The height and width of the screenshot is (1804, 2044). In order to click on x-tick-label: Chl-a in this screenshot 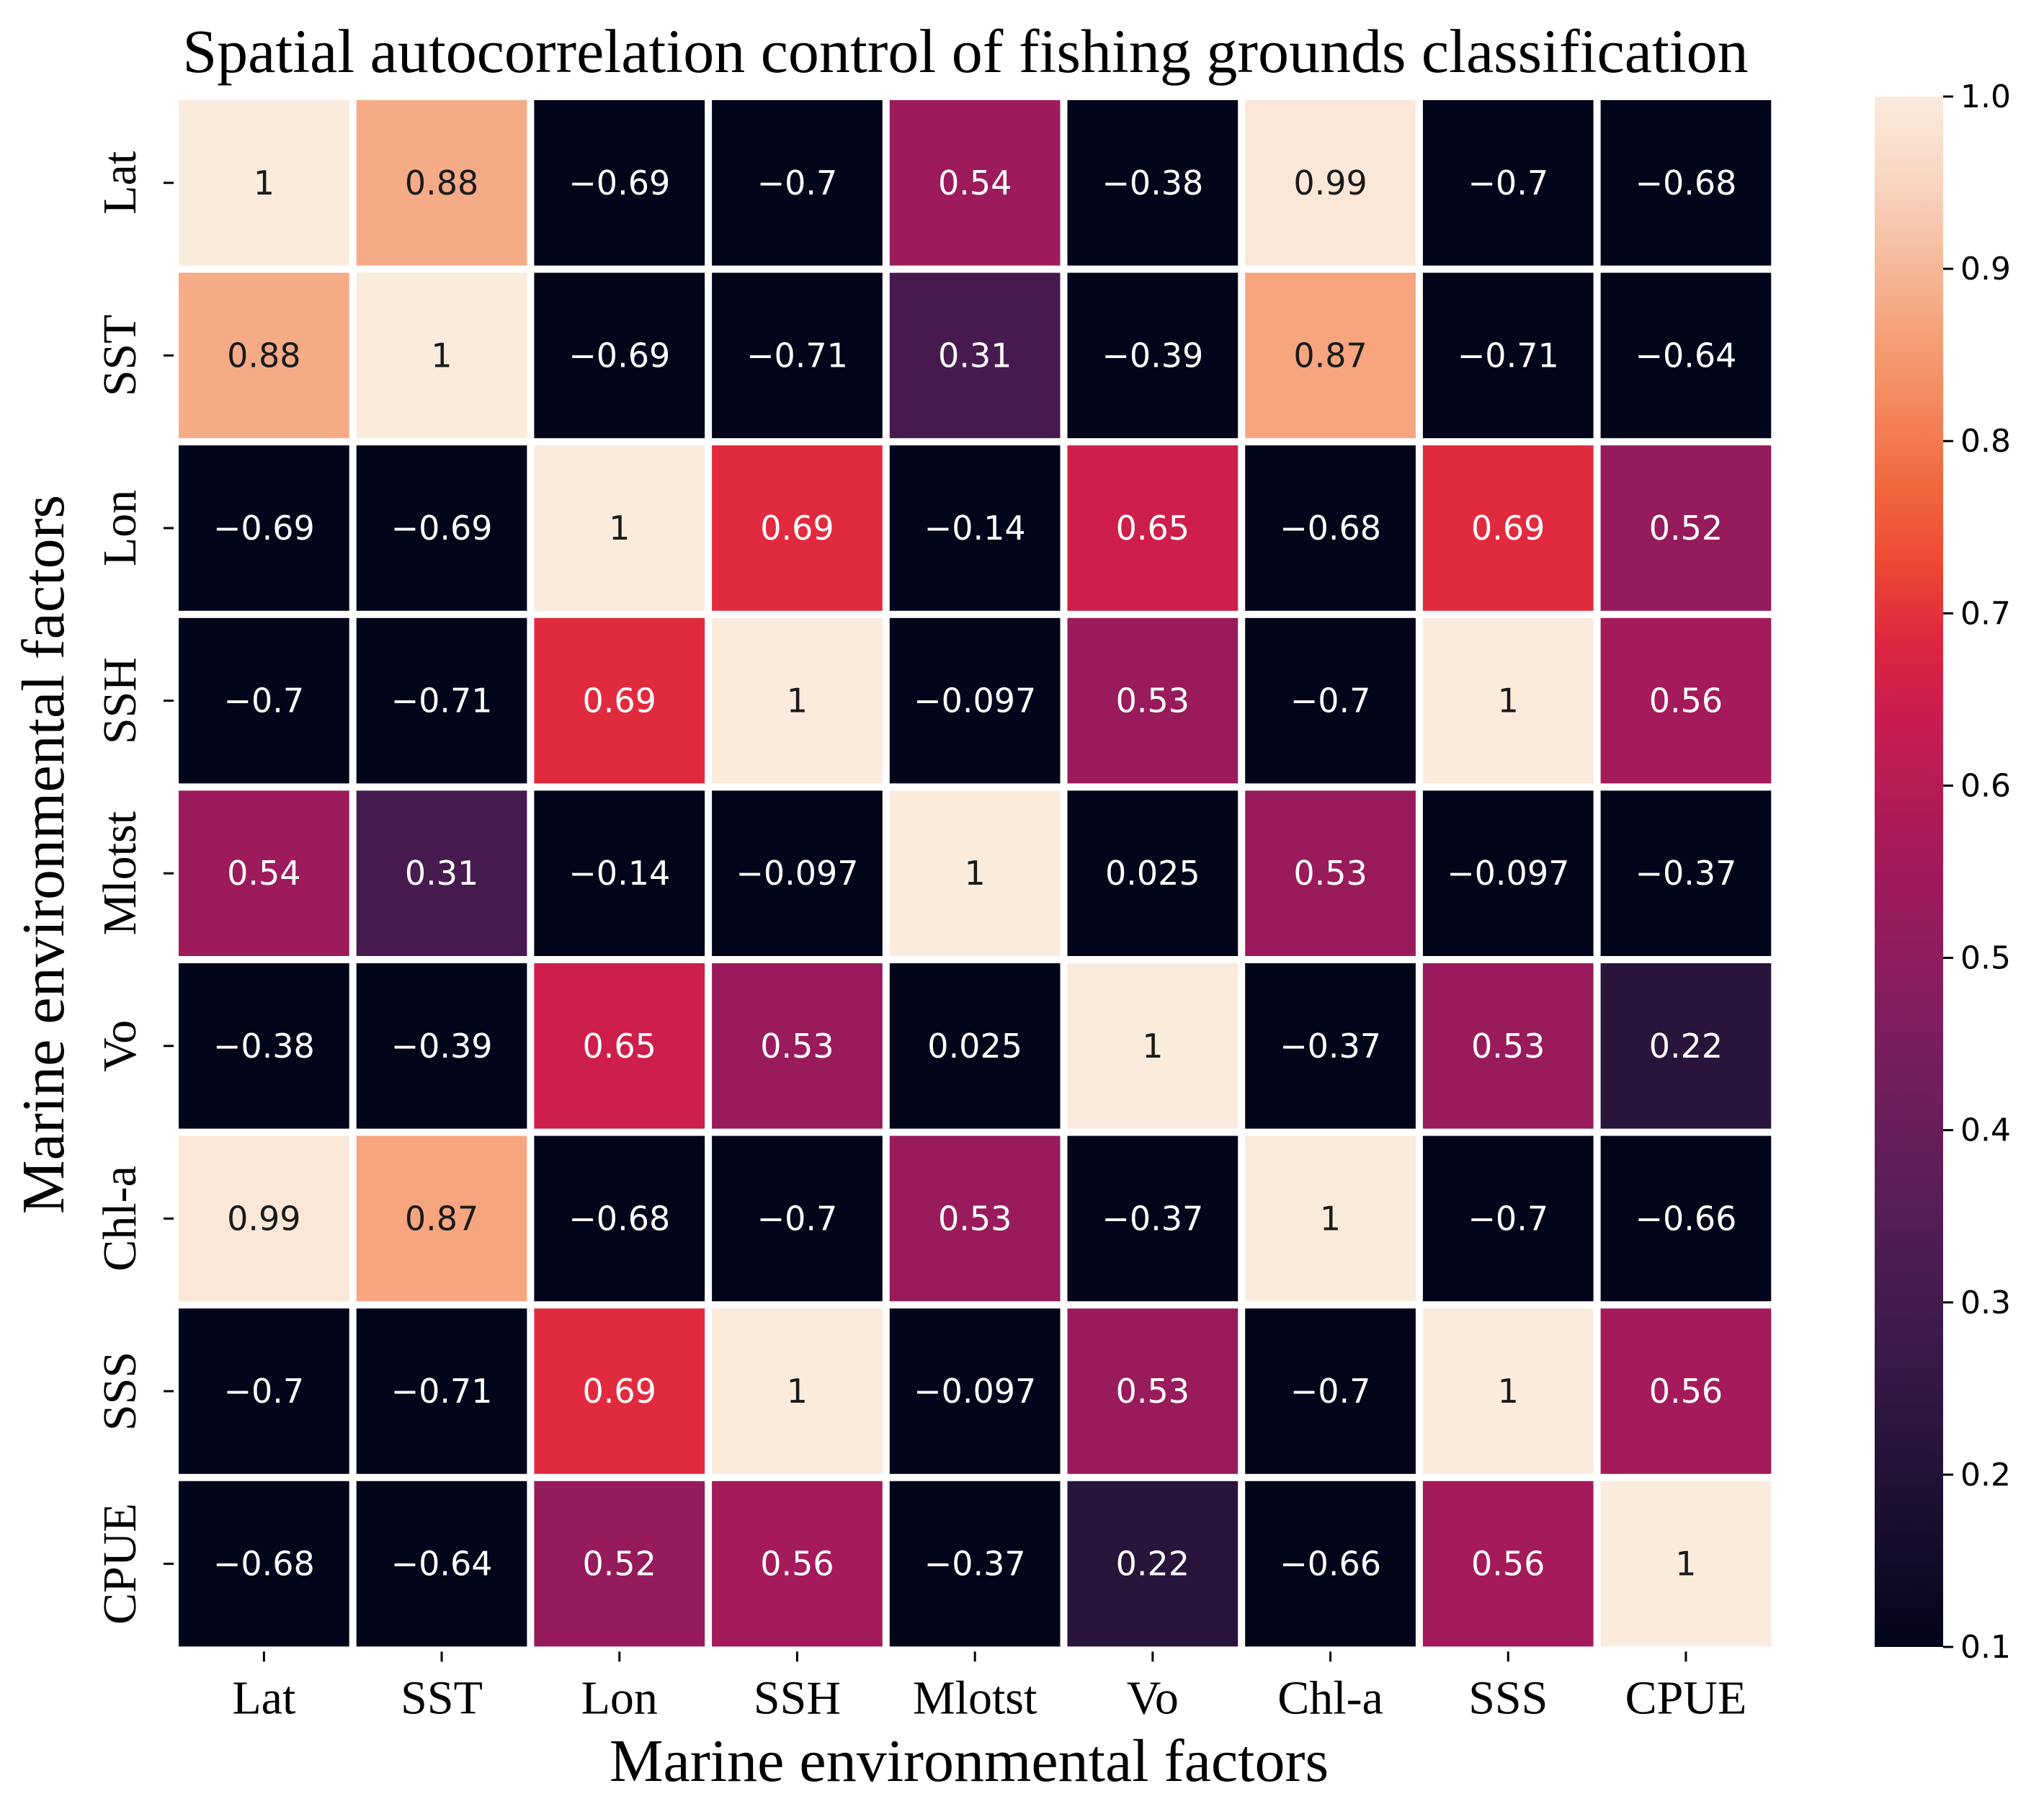, I will do `click(1330, 1697)`.